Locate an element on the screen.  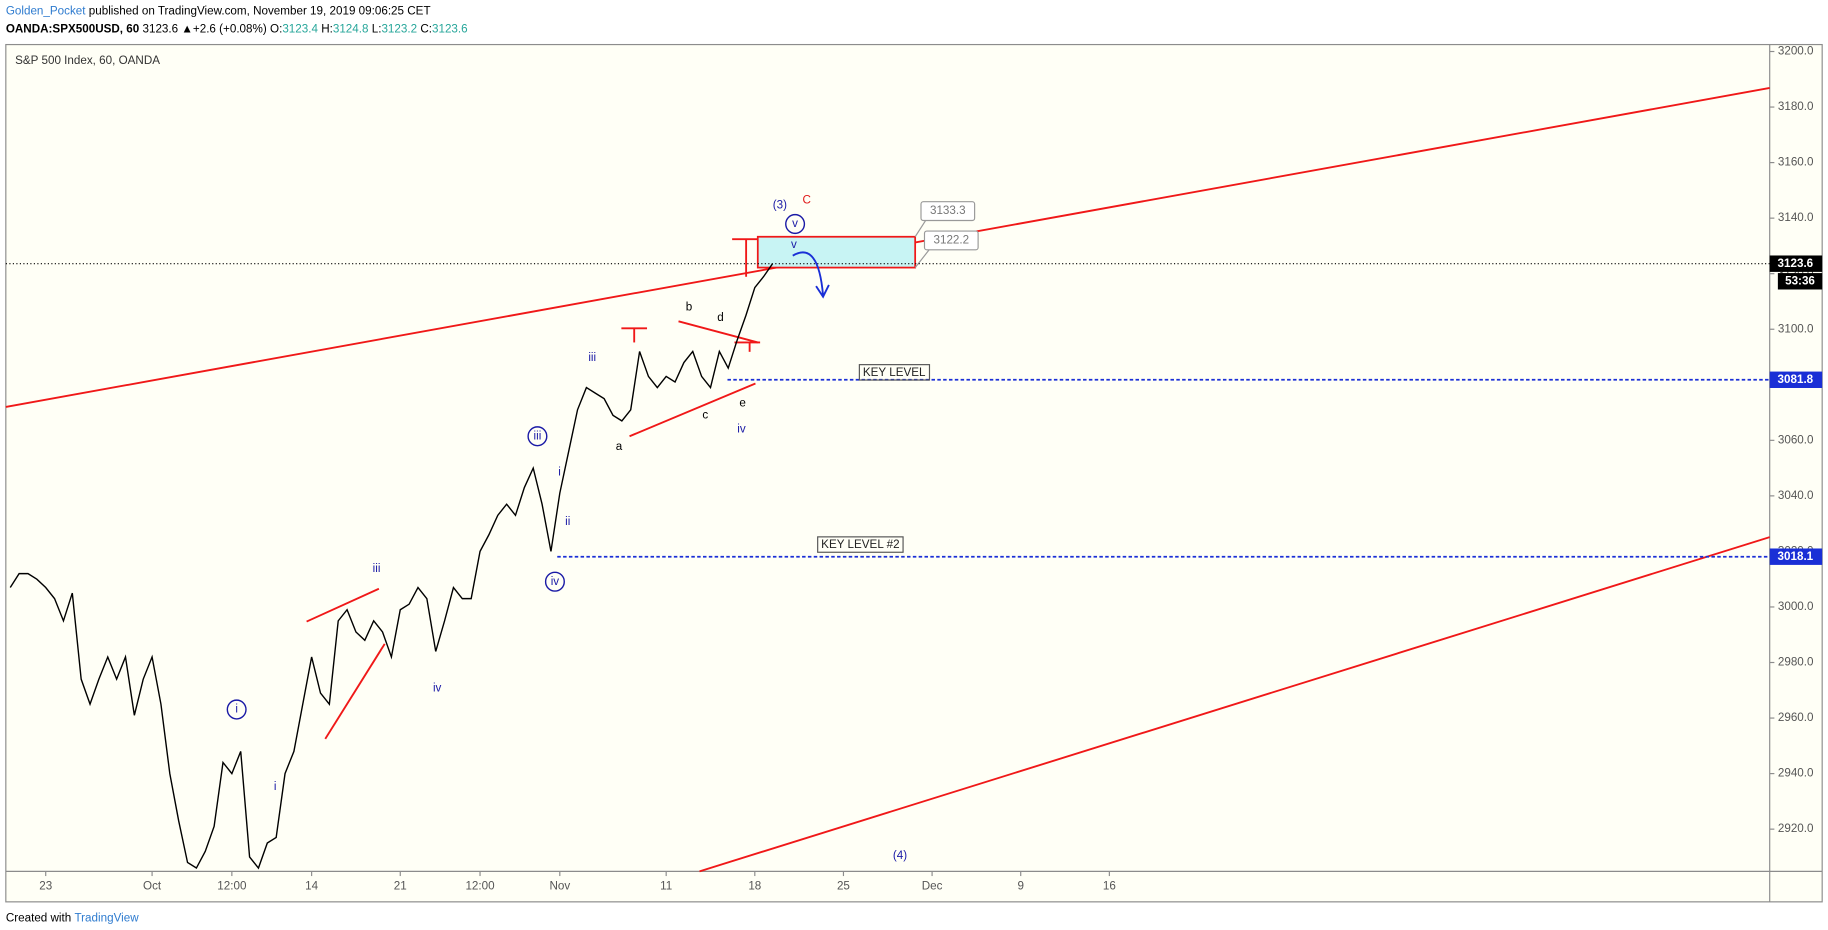
wave-label: d is located at coordinates (720, 317).